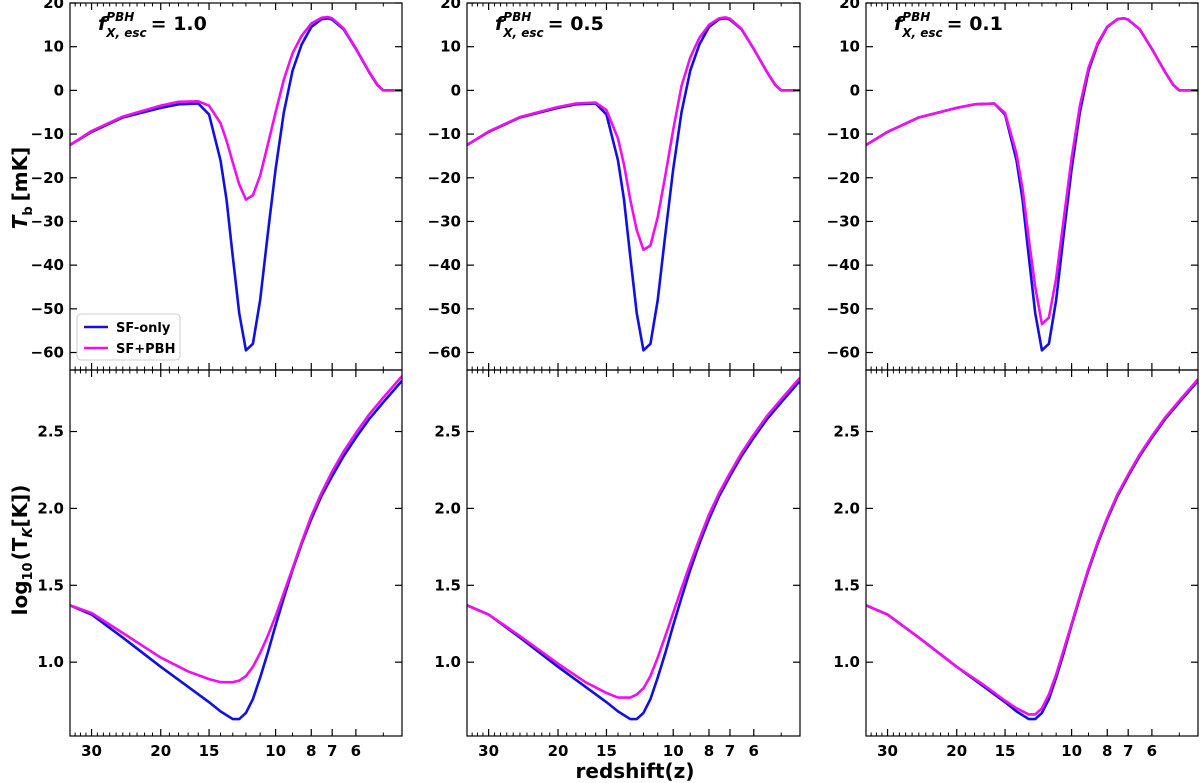 The height and width of the screenshot is (783, 1200). What do you see at coordinates (128, 337) in the screenshot?
I see `legend: SF-only SF+PBH` at bounding box center [128, 337].